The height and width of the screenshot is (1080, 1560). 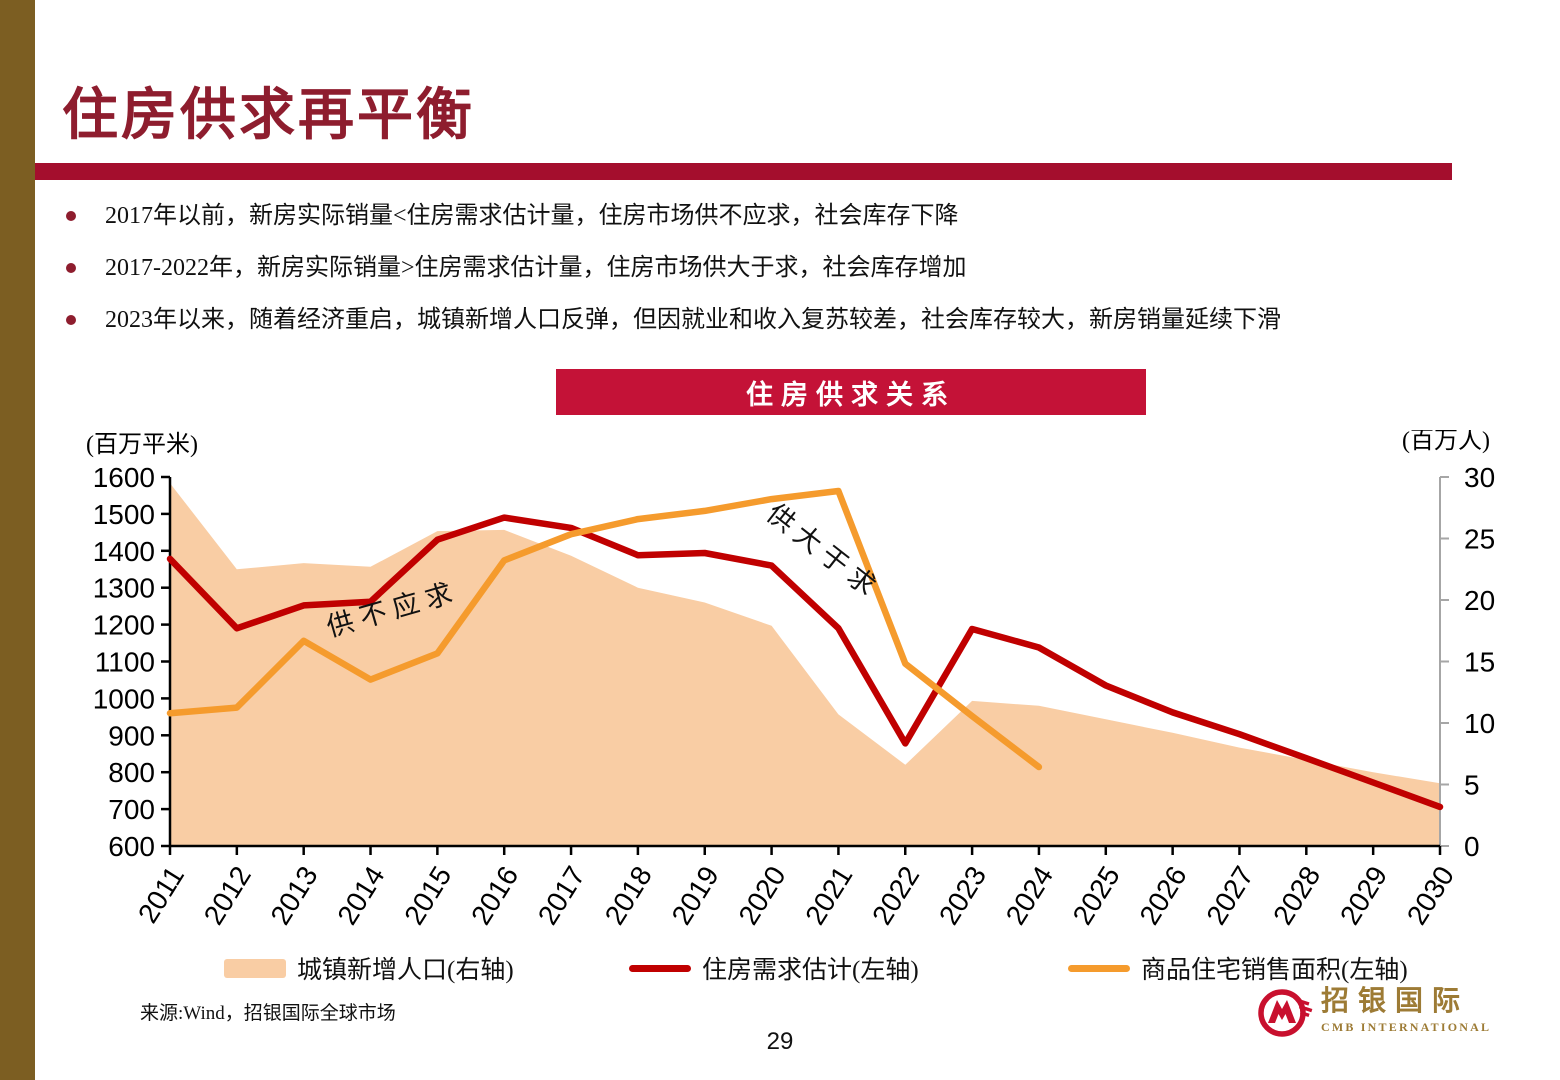 What do you see at coordinates (255, 968) in the screenshot?
I see `legend-swatch-area` at bounding box center [255, 968].